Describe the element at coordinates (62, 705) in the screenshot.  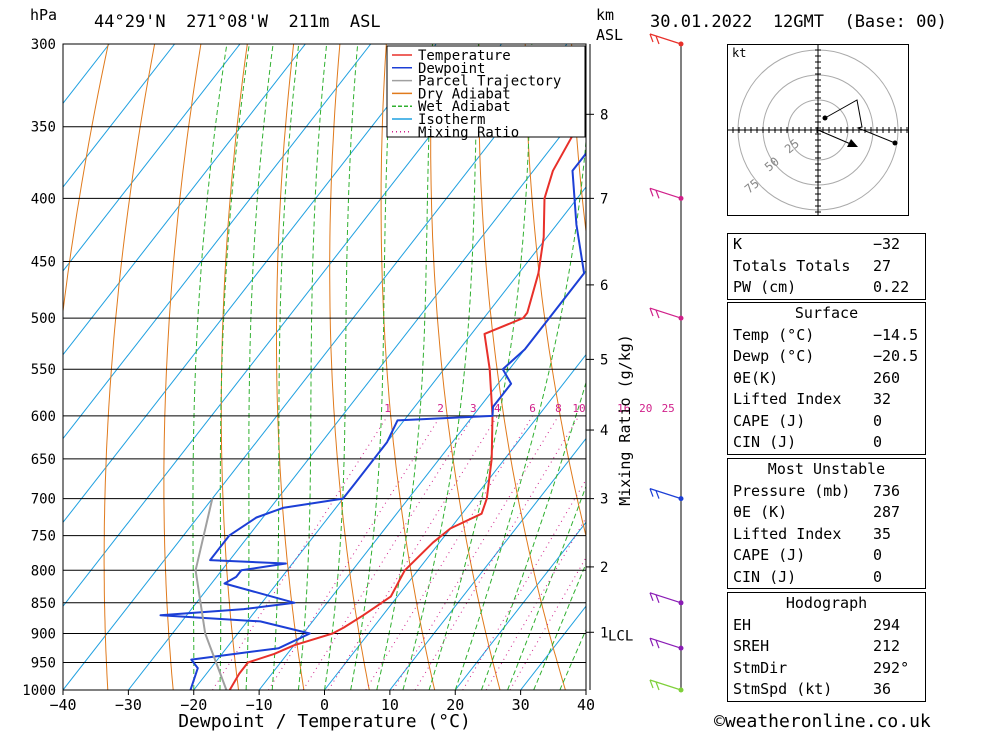
I see `x-tick-label: −40` at that location.